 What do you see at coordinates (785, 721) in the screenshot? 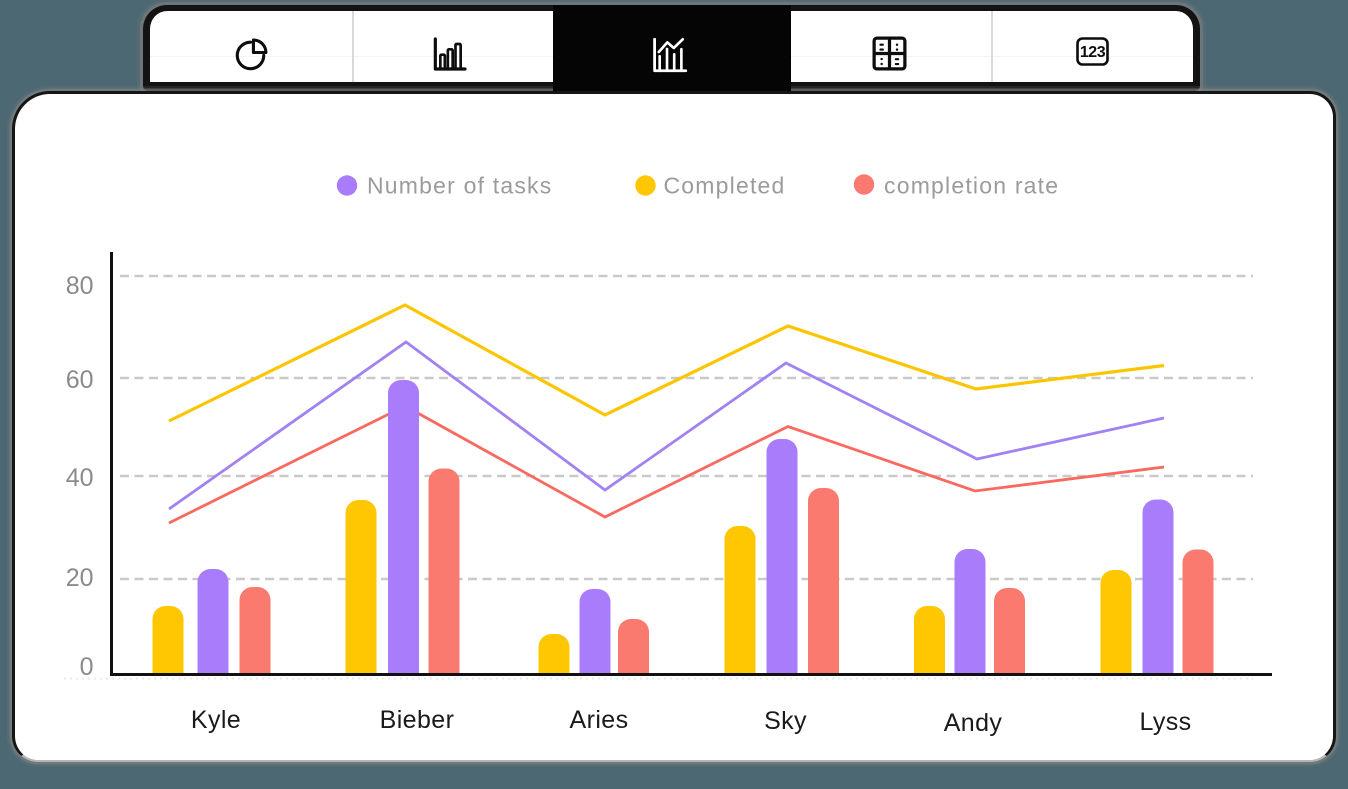
I see `svg-text: Sky` at bounding box center [785, 721].